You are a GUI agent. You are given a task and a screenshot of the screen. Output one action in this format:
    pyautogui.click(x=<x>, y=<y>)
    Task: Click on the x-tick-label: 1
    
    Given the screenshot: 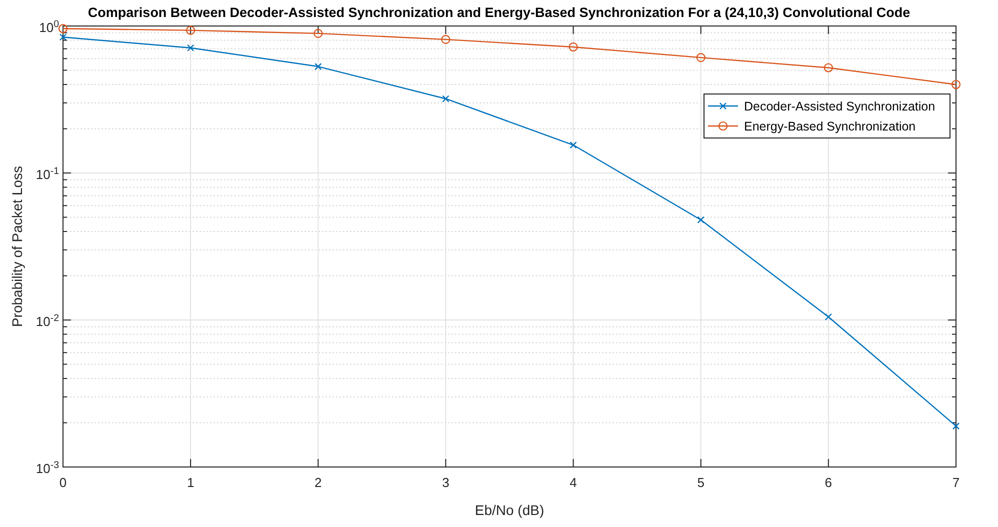 What is the action you would take?
    pyautogui.click(x=190, y=482)
    